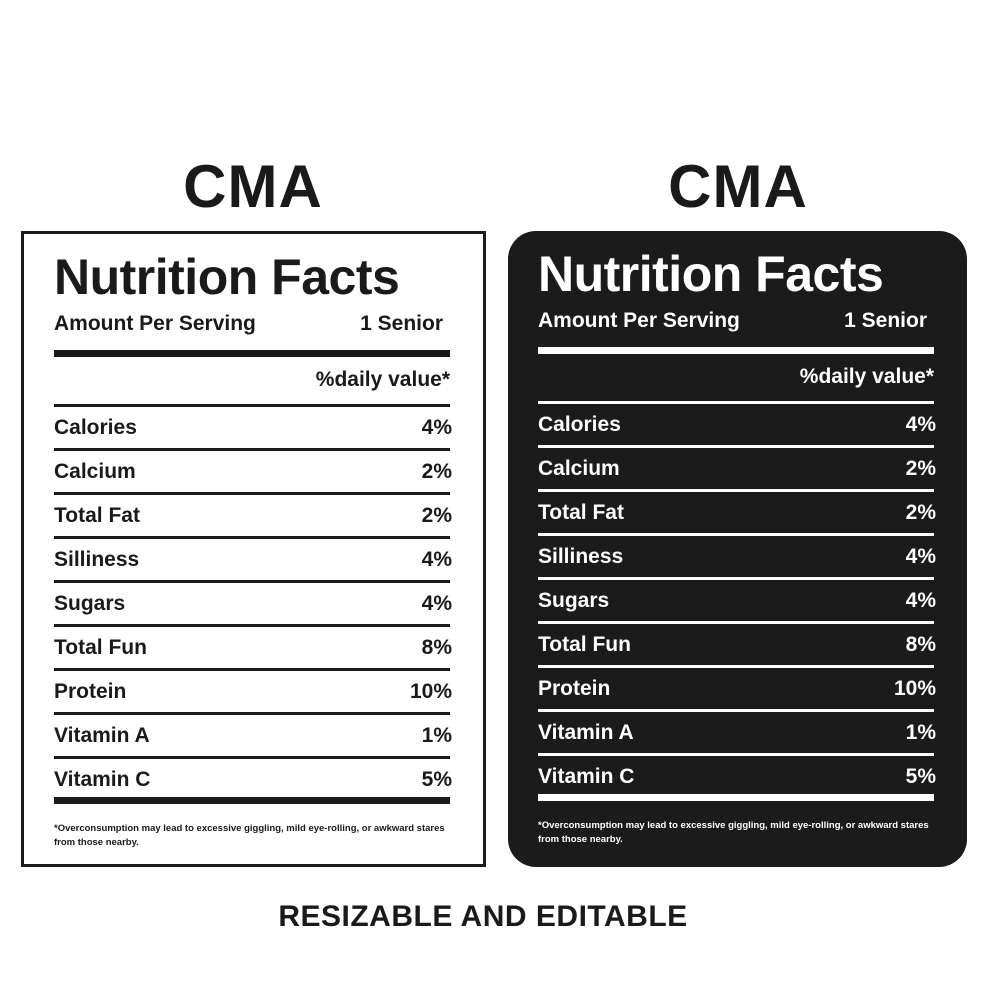  What do you see at coordinates (253, 186) in the screenshot?
I see `label-heading-left: CMA` at bounding box center [253, 186].